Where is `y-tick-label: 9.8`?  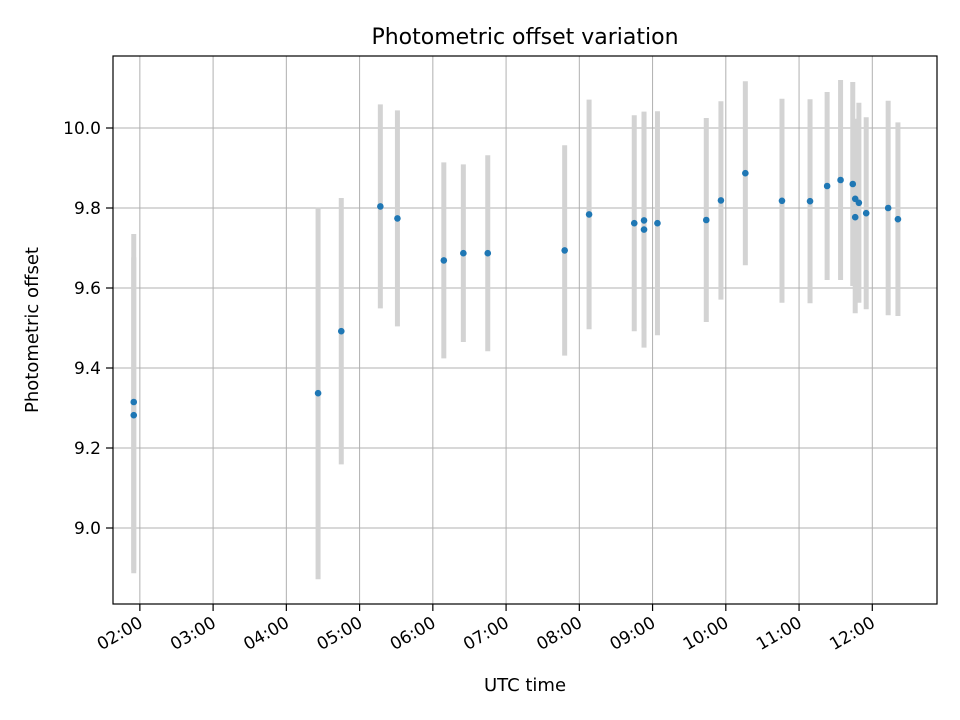
y-tick-label: 9.8 is located at coordinates (87, 209).